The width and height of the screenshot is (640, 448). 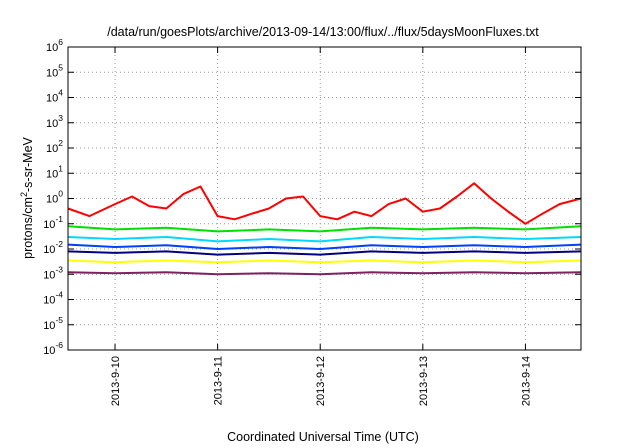 I want to click on x-tick-label: 2013-9-13, so click(x=424, y=381).